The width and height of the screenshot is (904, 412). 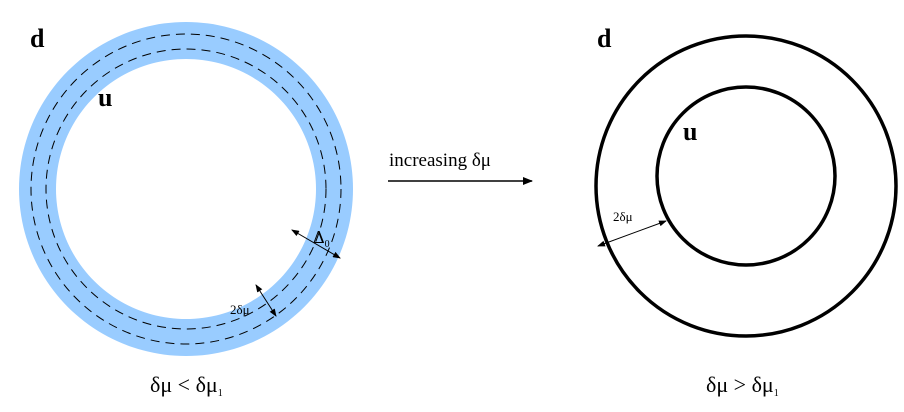 I want to click on gap-arrow, so click(x=316, y=244).